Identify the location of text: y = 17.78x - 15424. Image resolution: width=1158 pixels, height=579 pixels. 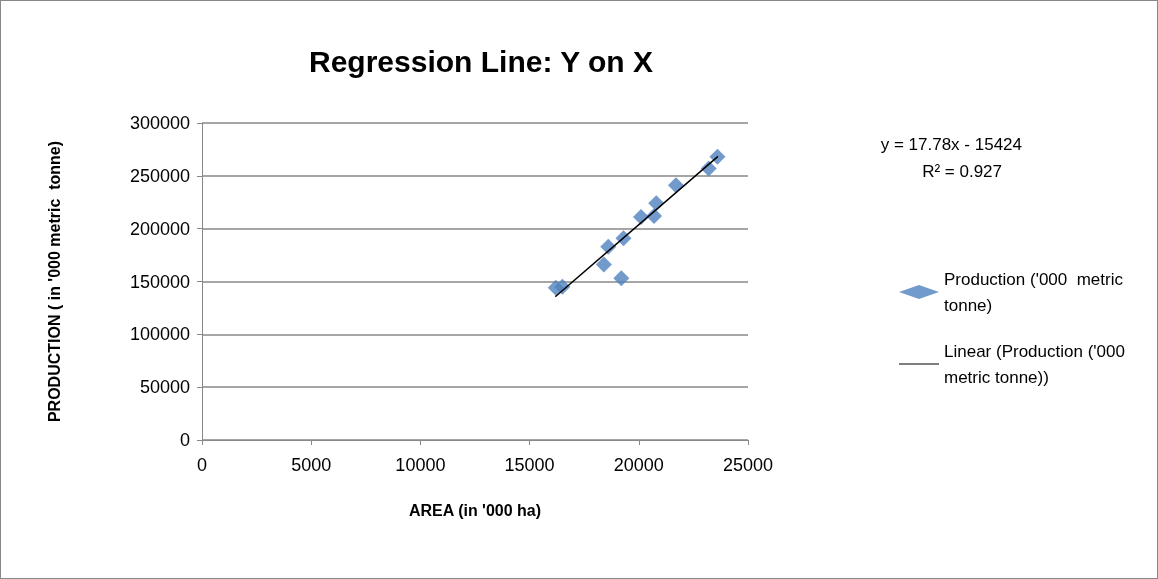
(951, 144).